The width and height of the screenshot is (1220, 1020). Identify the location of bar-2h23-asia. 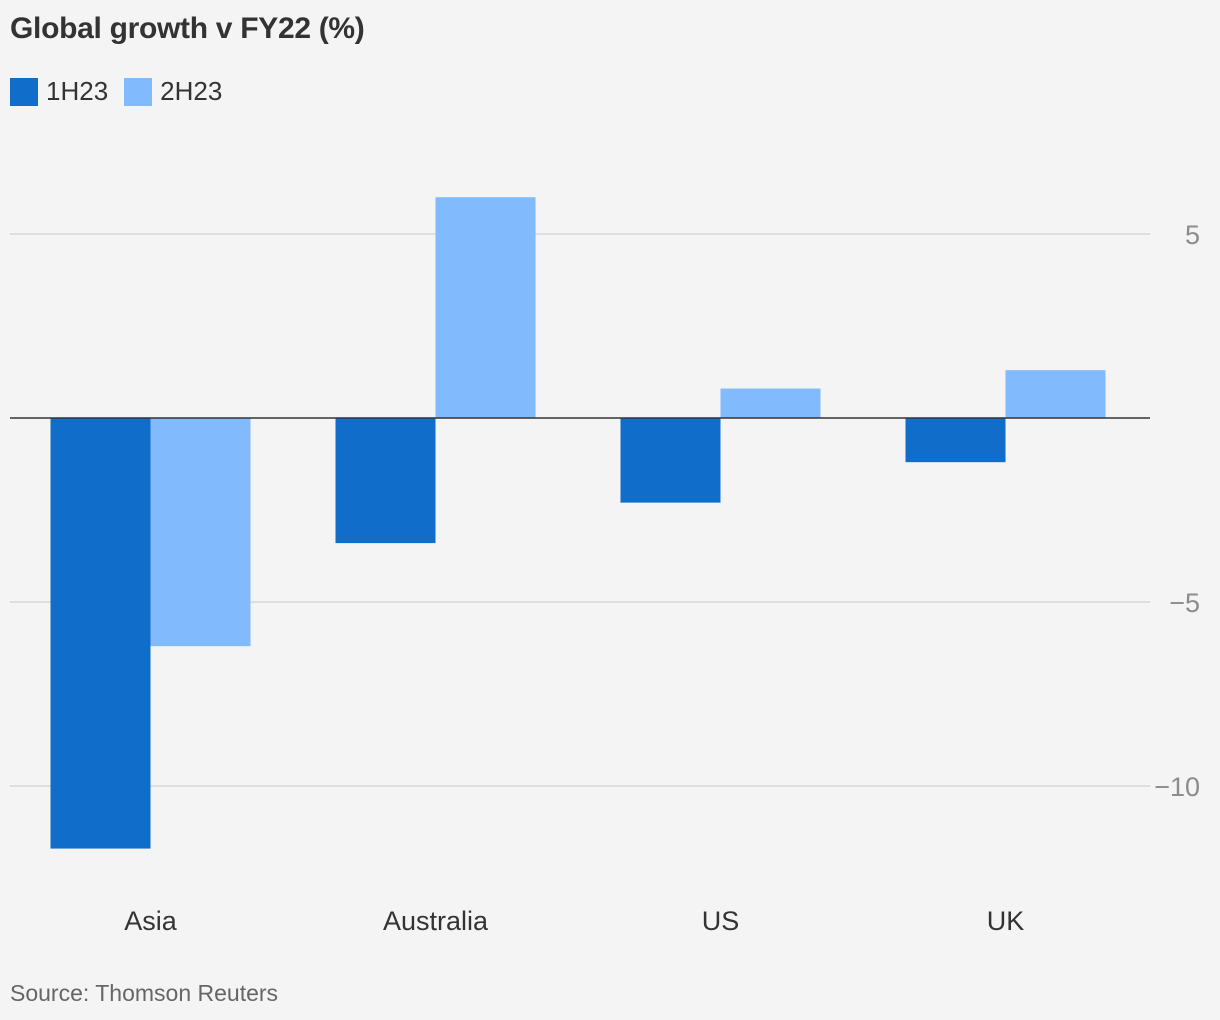
(200, 532).